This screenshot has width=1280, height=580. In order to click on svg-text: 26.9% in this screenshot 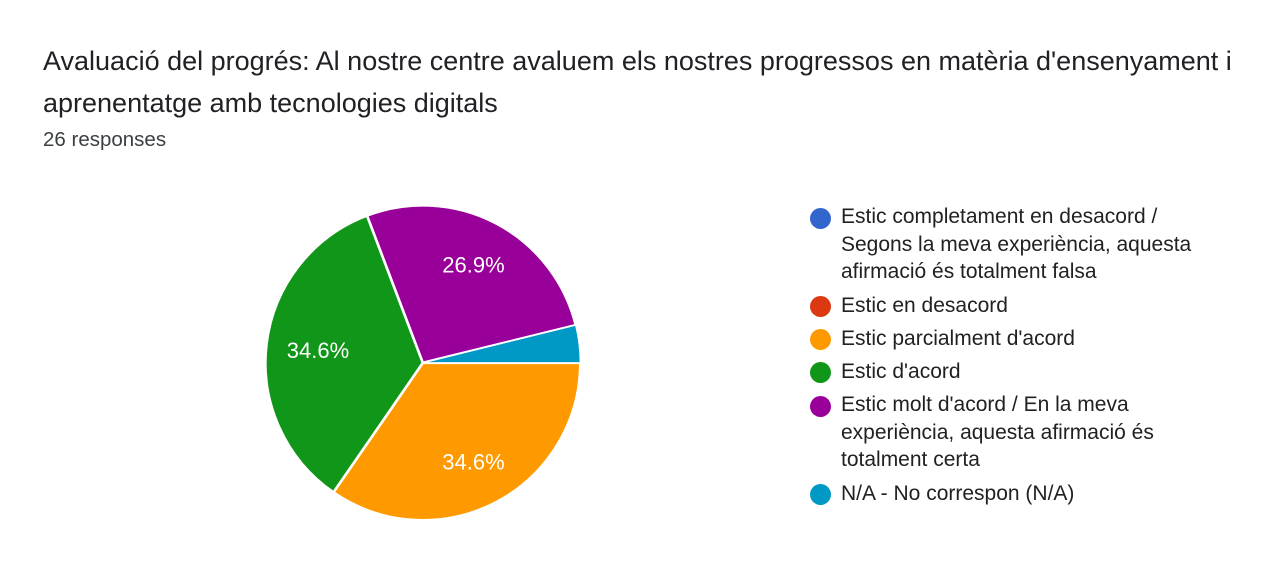, I will do `click(473, 264)`.